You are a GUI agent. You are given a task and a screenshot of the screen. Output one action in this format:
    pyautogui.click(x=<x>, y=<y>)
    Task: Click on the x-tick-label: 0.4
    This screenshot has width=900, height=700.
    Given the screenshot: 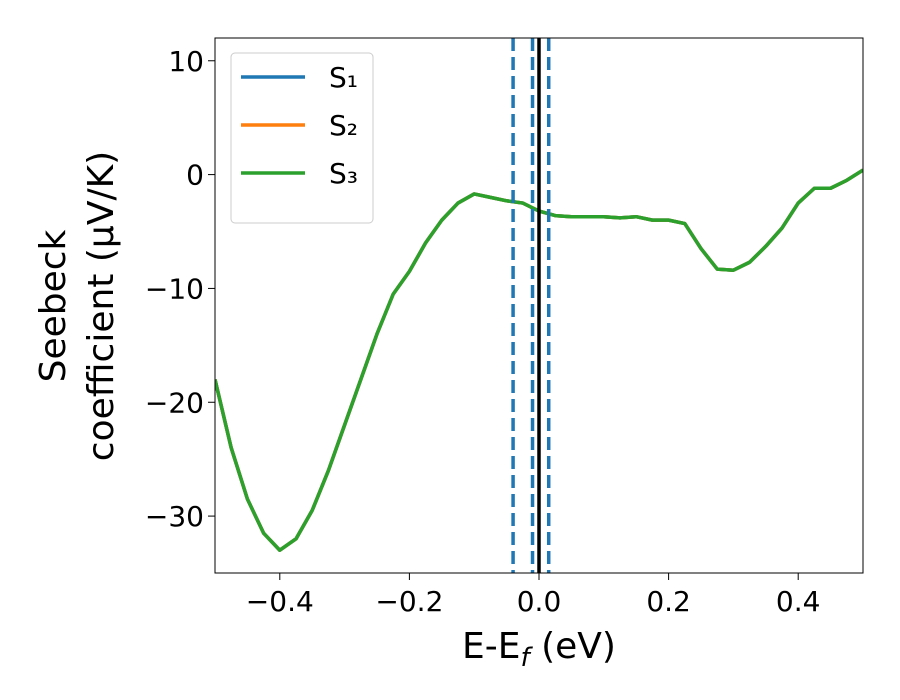 What is the action you would take?
    pyautogui.click(x=798, y=601)
    